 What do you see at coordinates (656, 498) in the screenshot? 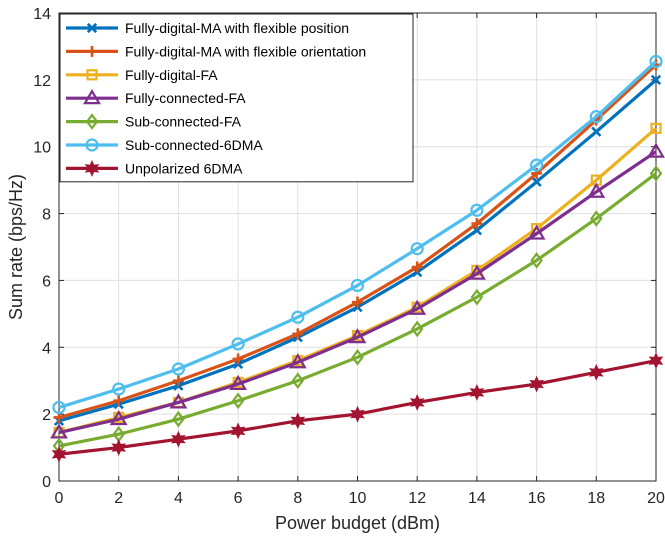
I see `x-tick-label: 20` at bounding box center [656, 498].